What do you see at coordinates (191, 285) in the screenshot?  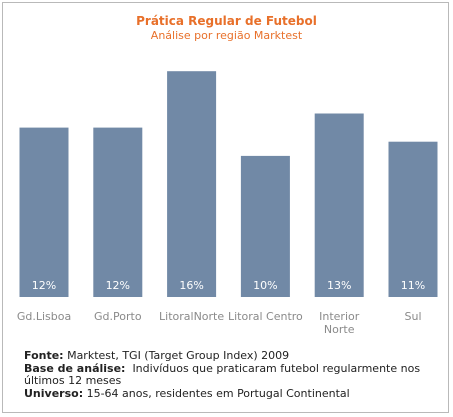 I see `bar-value-label-2: 16%` at bounding box center [191, 285].